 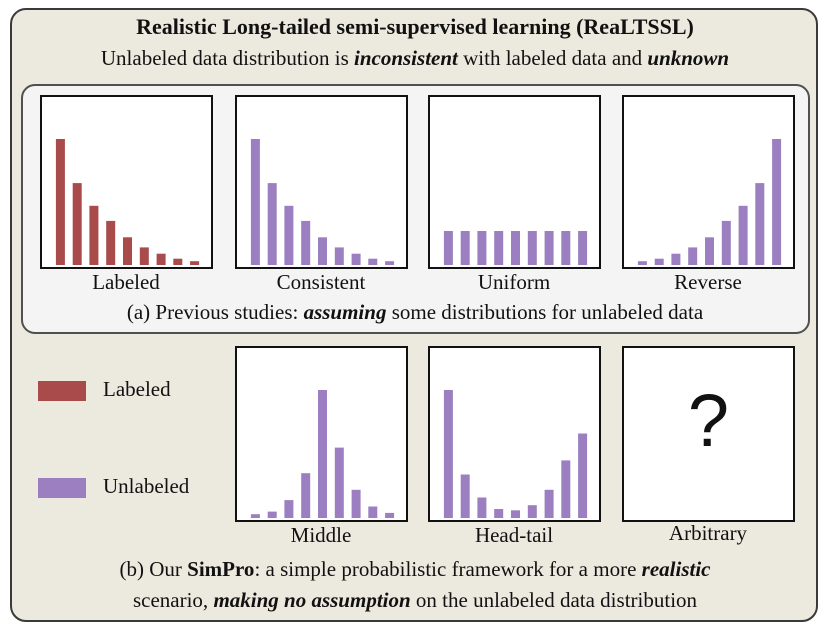 I want to click on panel-reverse, so click(x=708, y=182).